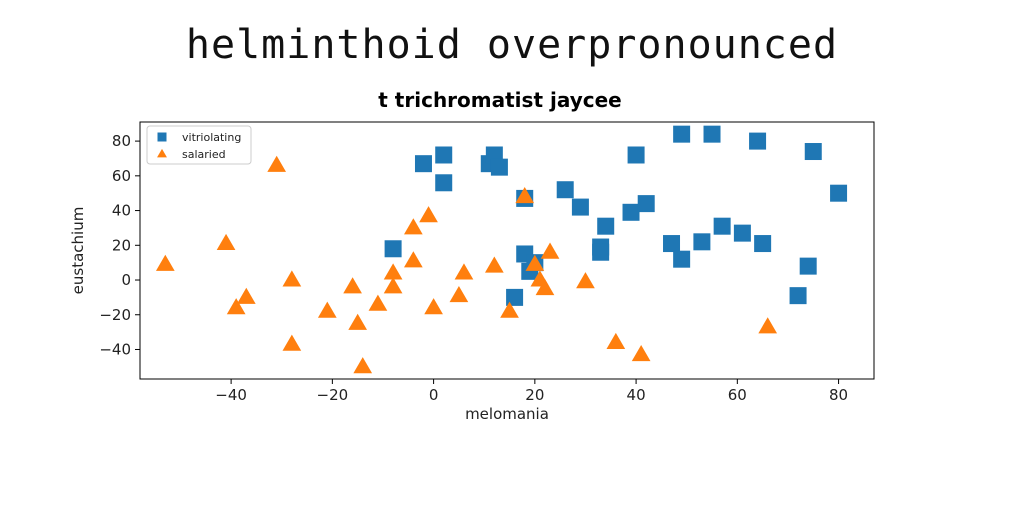  I want to click on y-tick-label: 20, so click(121, 245).